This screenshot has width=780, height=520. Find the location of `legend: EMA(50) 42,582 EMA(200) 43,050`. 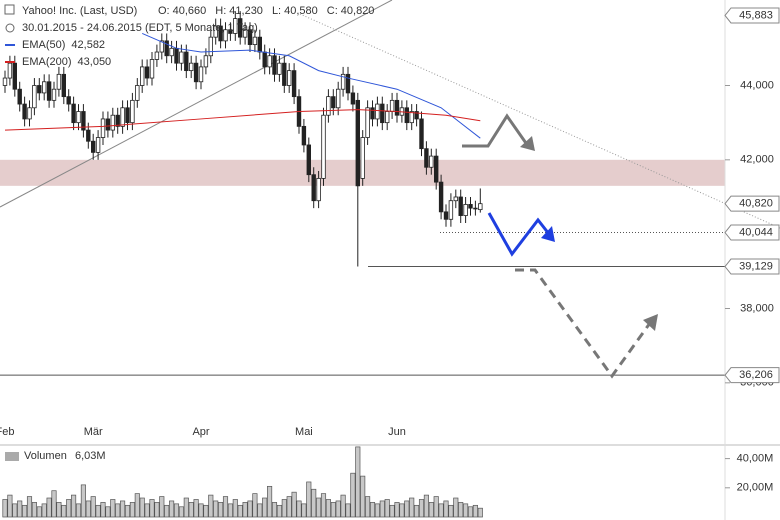

legend: EMA(50) 42,582 EMA(200) 43,050 is located at coordinates (58, 53).